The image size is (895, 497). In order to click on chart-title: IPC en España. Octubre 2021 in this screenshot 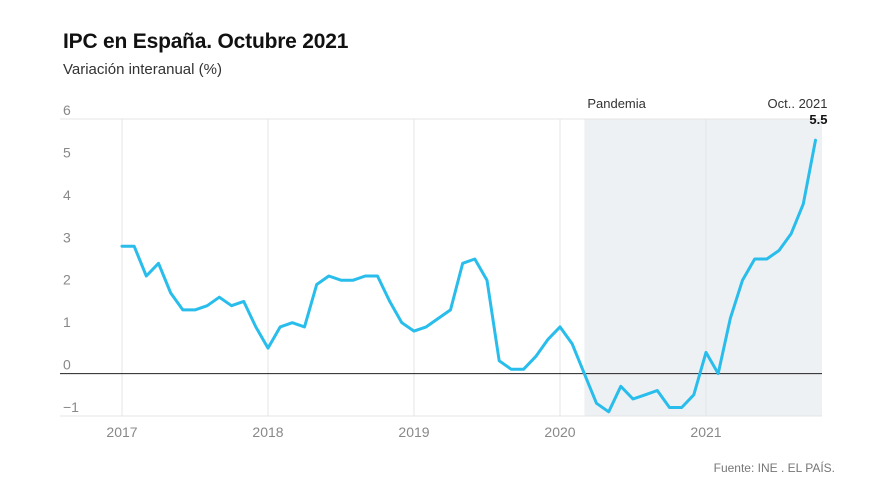, I will do `click(206, 41)`.